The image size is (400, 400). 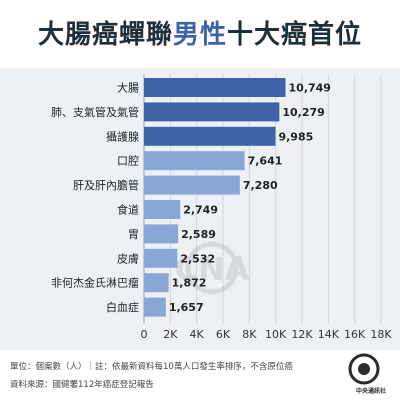 I want to click on title-part2: 十大癌首位, so click(x=295, y=35).